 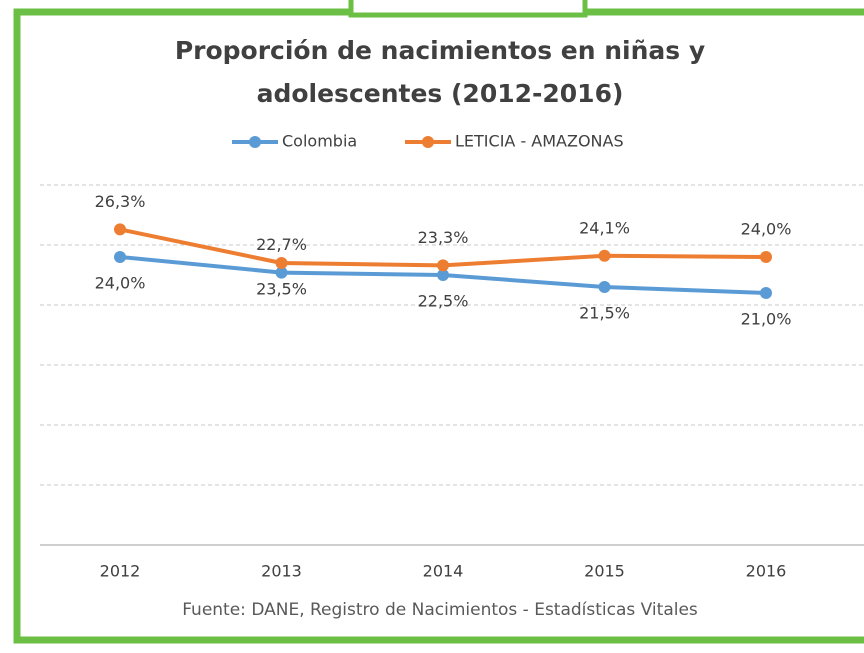 What do you see at coordinates (539, 141) in the screenshot?
I see `legend-label: LETICIA - AMAZONAS` at bounding box center [539, 141].